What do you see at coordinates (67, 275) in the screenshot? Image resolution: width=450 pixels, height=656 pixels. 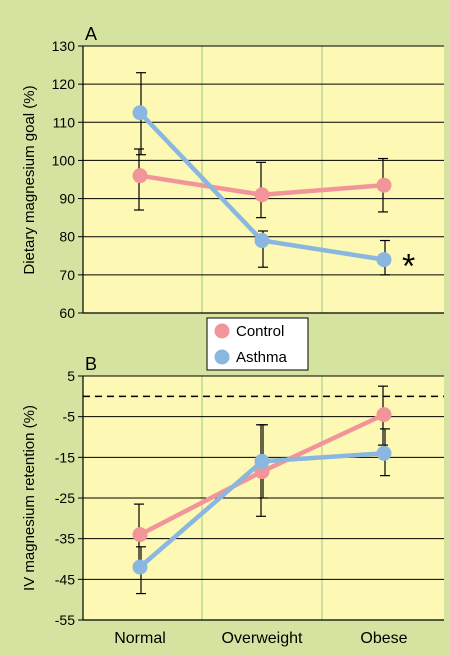 I see `y-tick-label: 70` at bounding box center [67, 275].